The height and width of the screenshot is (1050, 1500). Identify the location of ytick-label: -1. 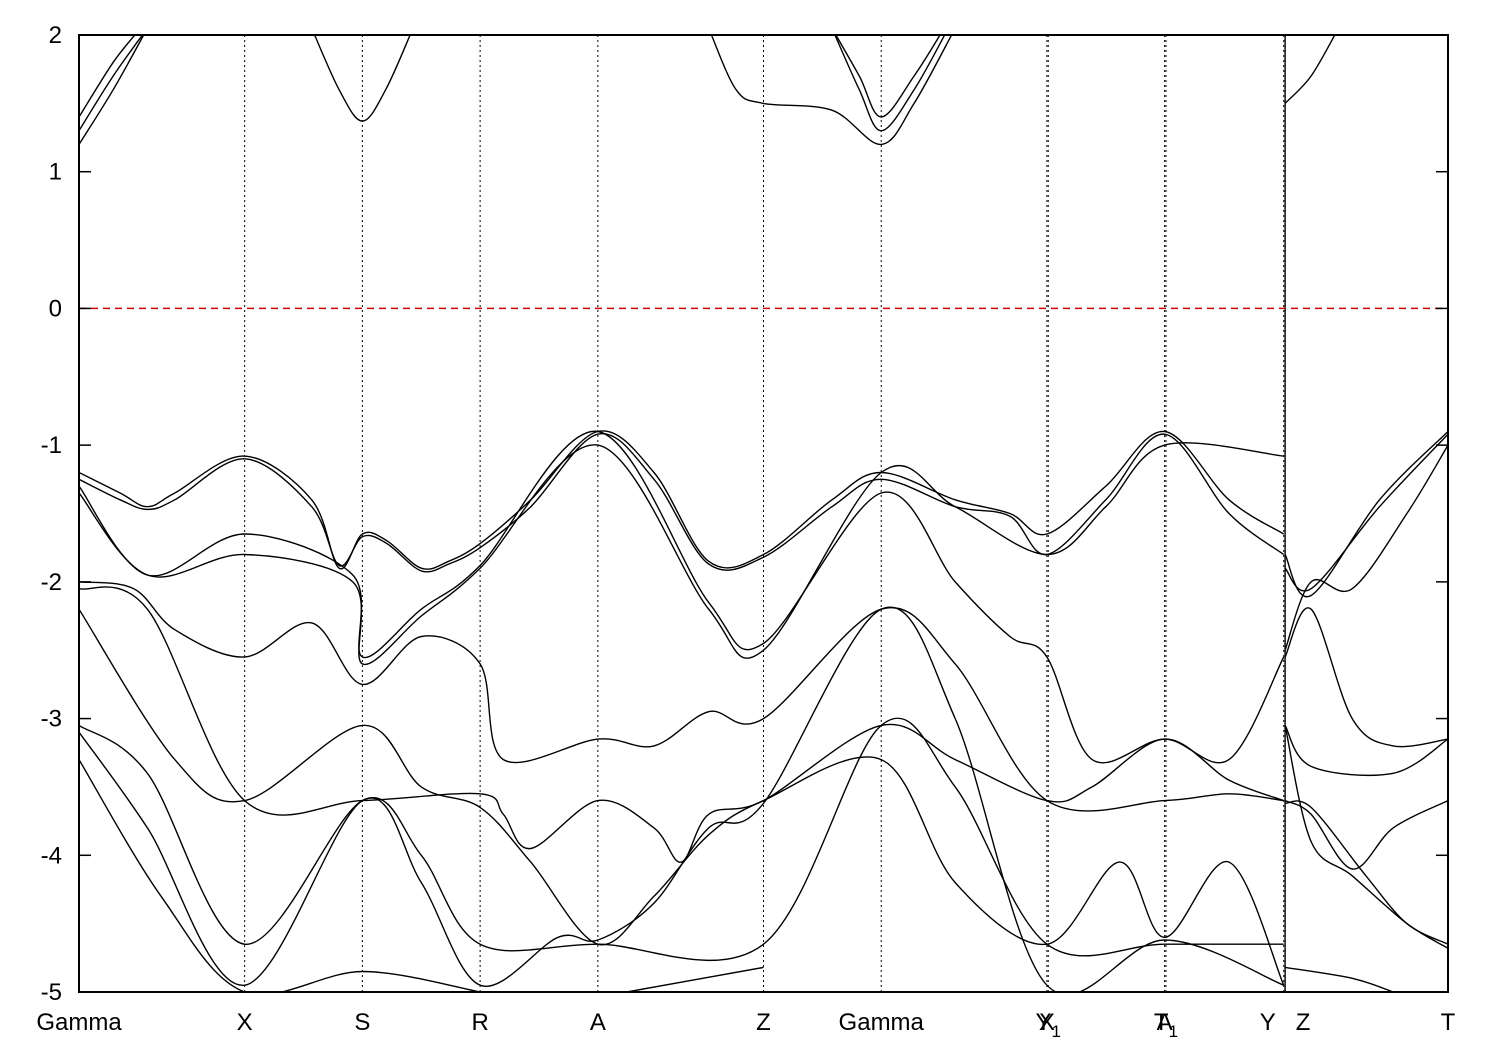
(51, 445).